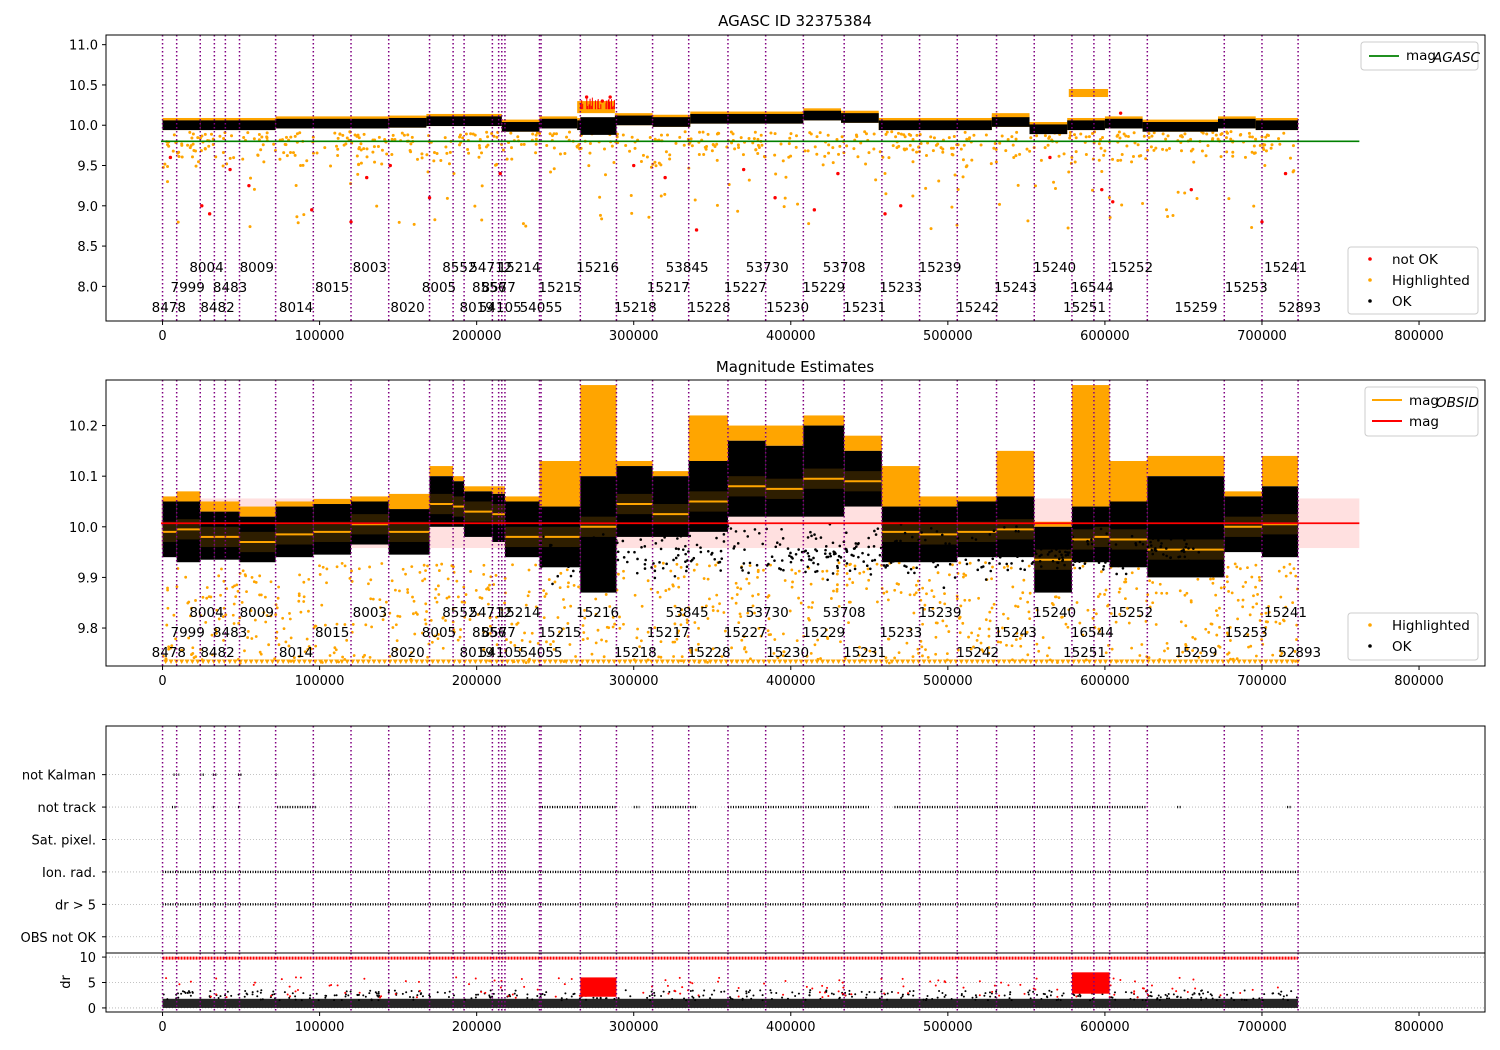  I want to click on p2-xtick-label: 400000, so click(791, 681).